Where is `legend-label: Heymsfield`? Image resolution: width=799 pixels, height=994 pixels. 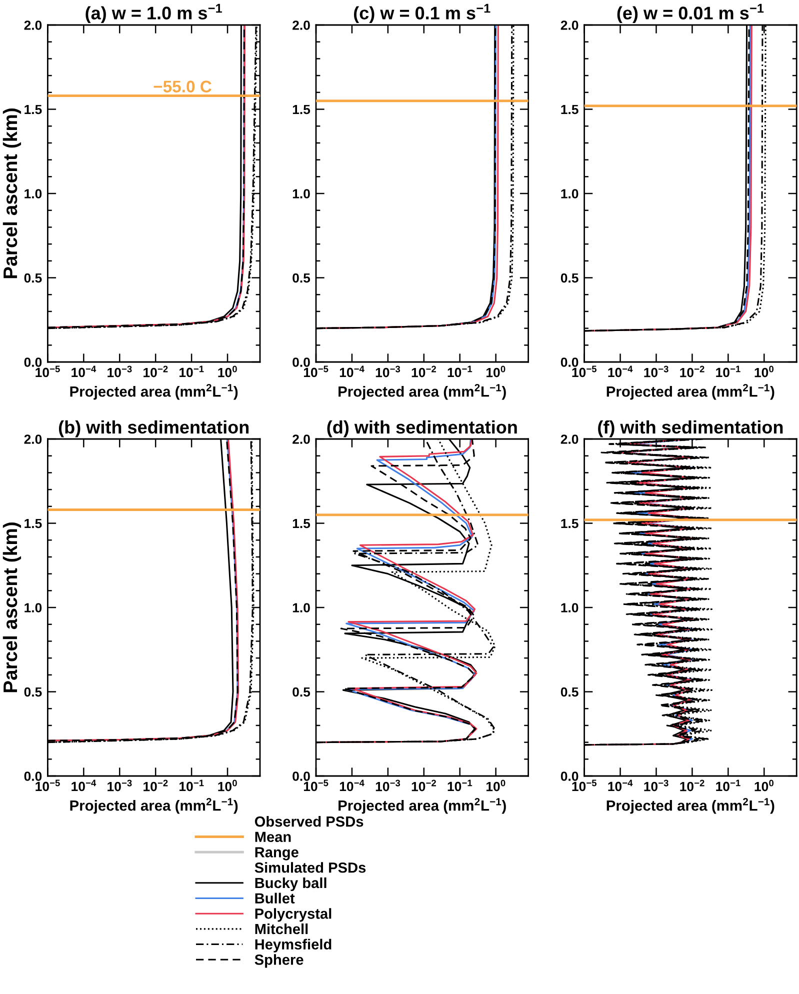
legend-label: Heymsfield is located at coordinates (293, 945).